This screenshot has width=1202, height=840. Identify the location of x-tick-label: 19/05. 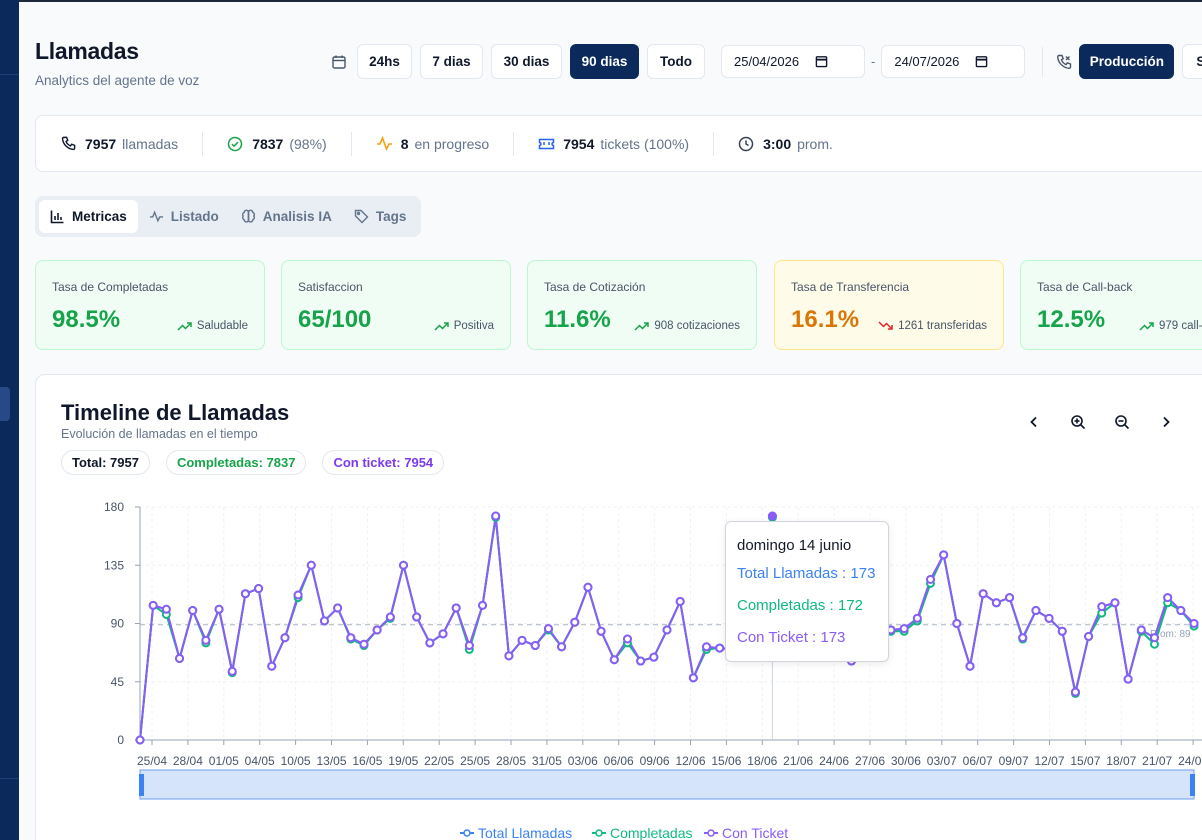
(403, 761).